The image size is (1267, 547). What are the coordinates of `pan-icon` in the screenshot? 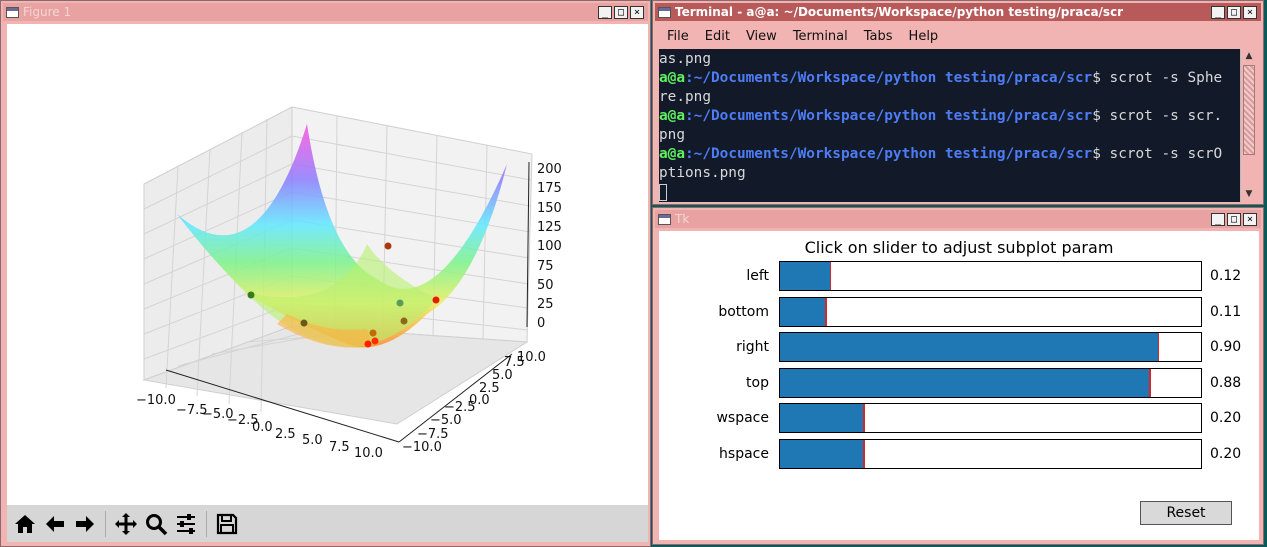 It's located at (126, 523).